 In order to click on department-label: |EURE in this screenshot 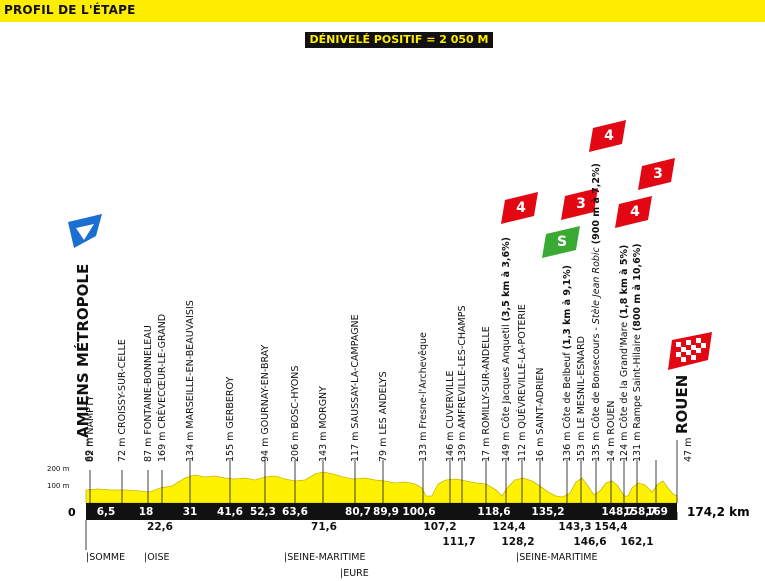, I will do `click(354, 573)`.